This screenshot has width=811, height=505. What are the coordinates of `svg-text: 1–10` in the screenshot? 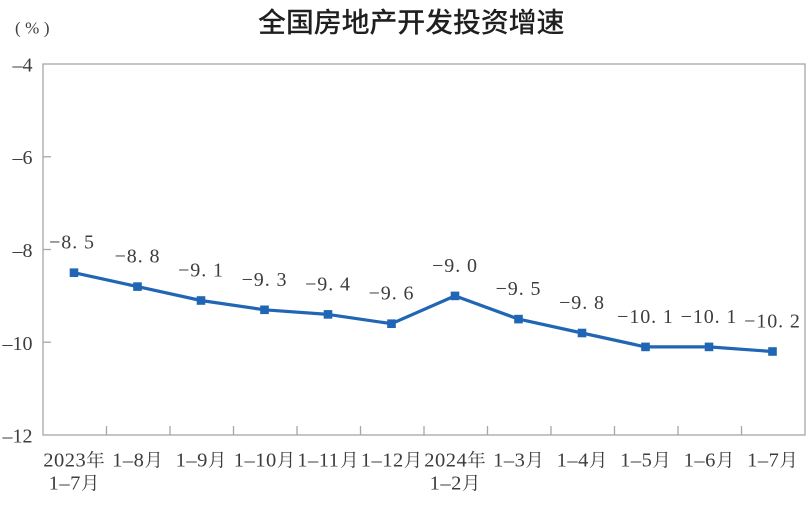 It's located at (255, 461).